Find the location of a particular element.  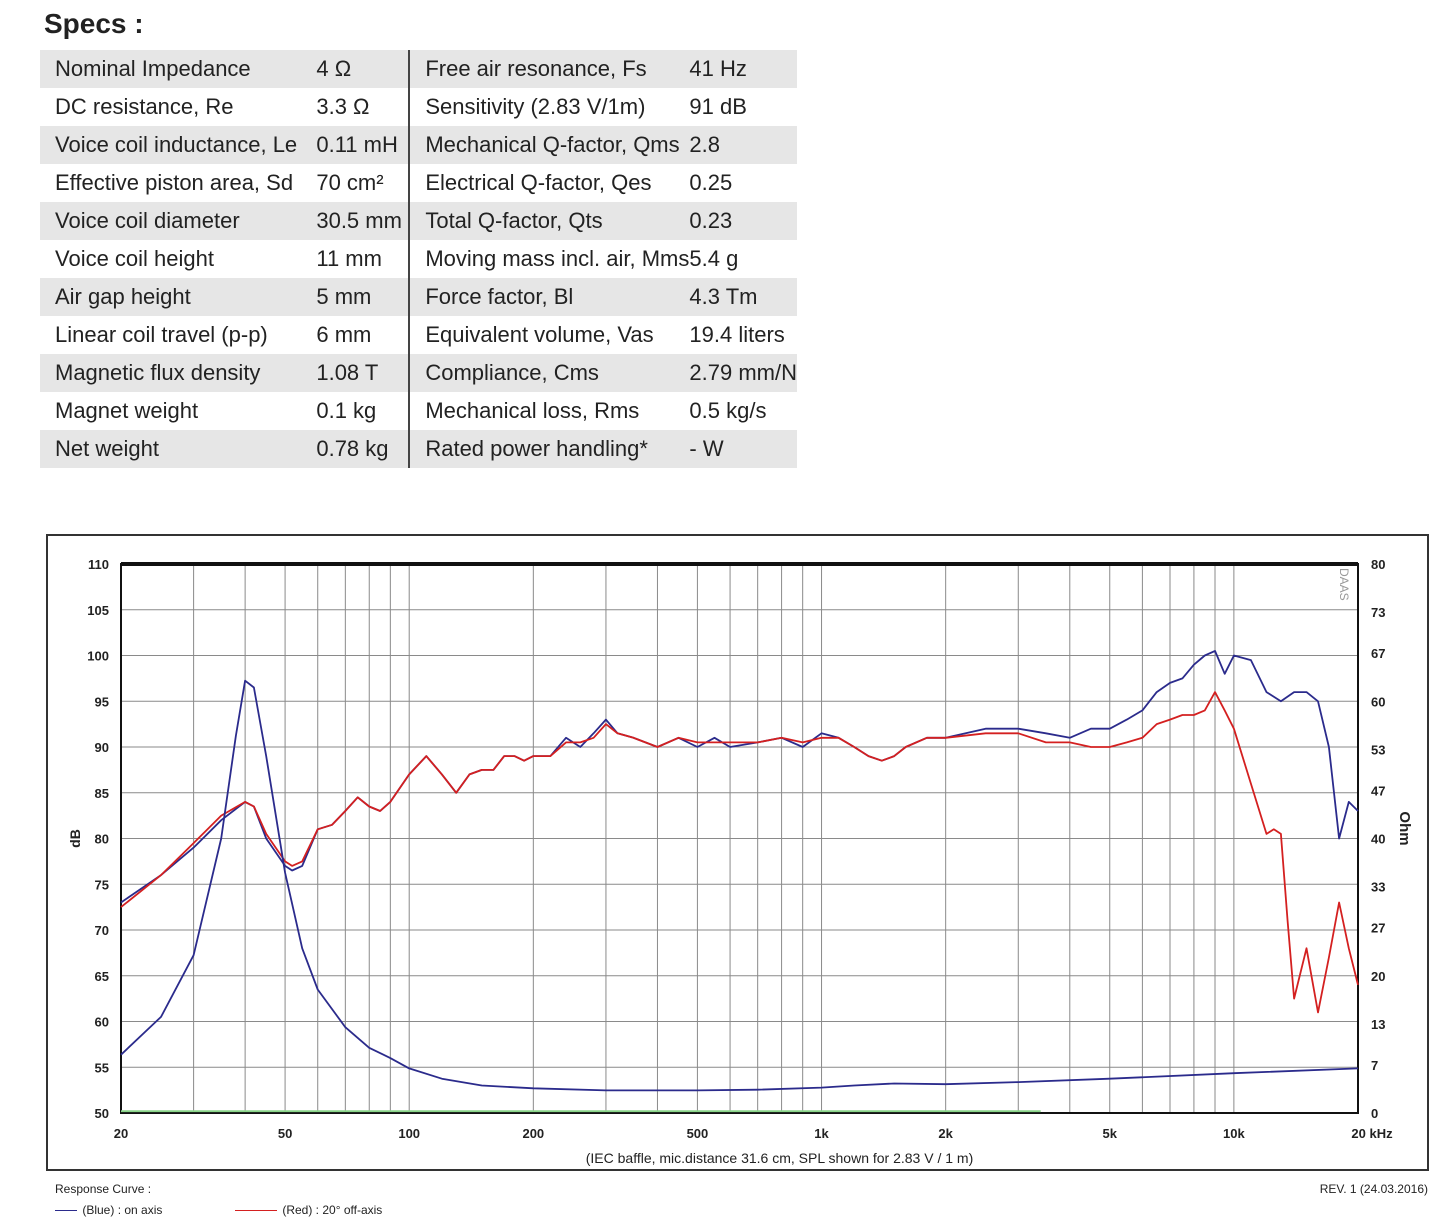

spec-value: - W is located at coordinates (743, 449).